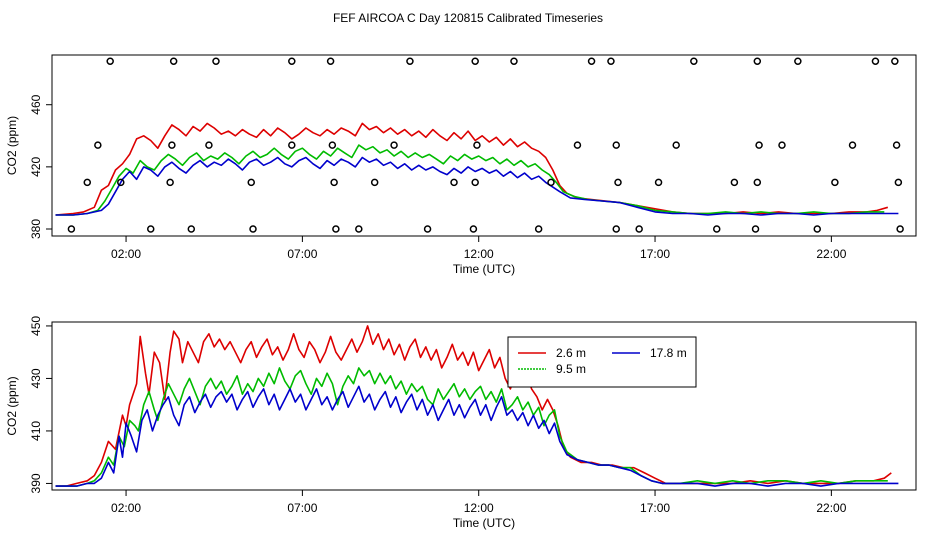 This screenshot has width=936, height=540. What do you see at coordinates (36, 104) in the screenshot?
I see `y-tick-label: 460` at bounding box center [36, 104].